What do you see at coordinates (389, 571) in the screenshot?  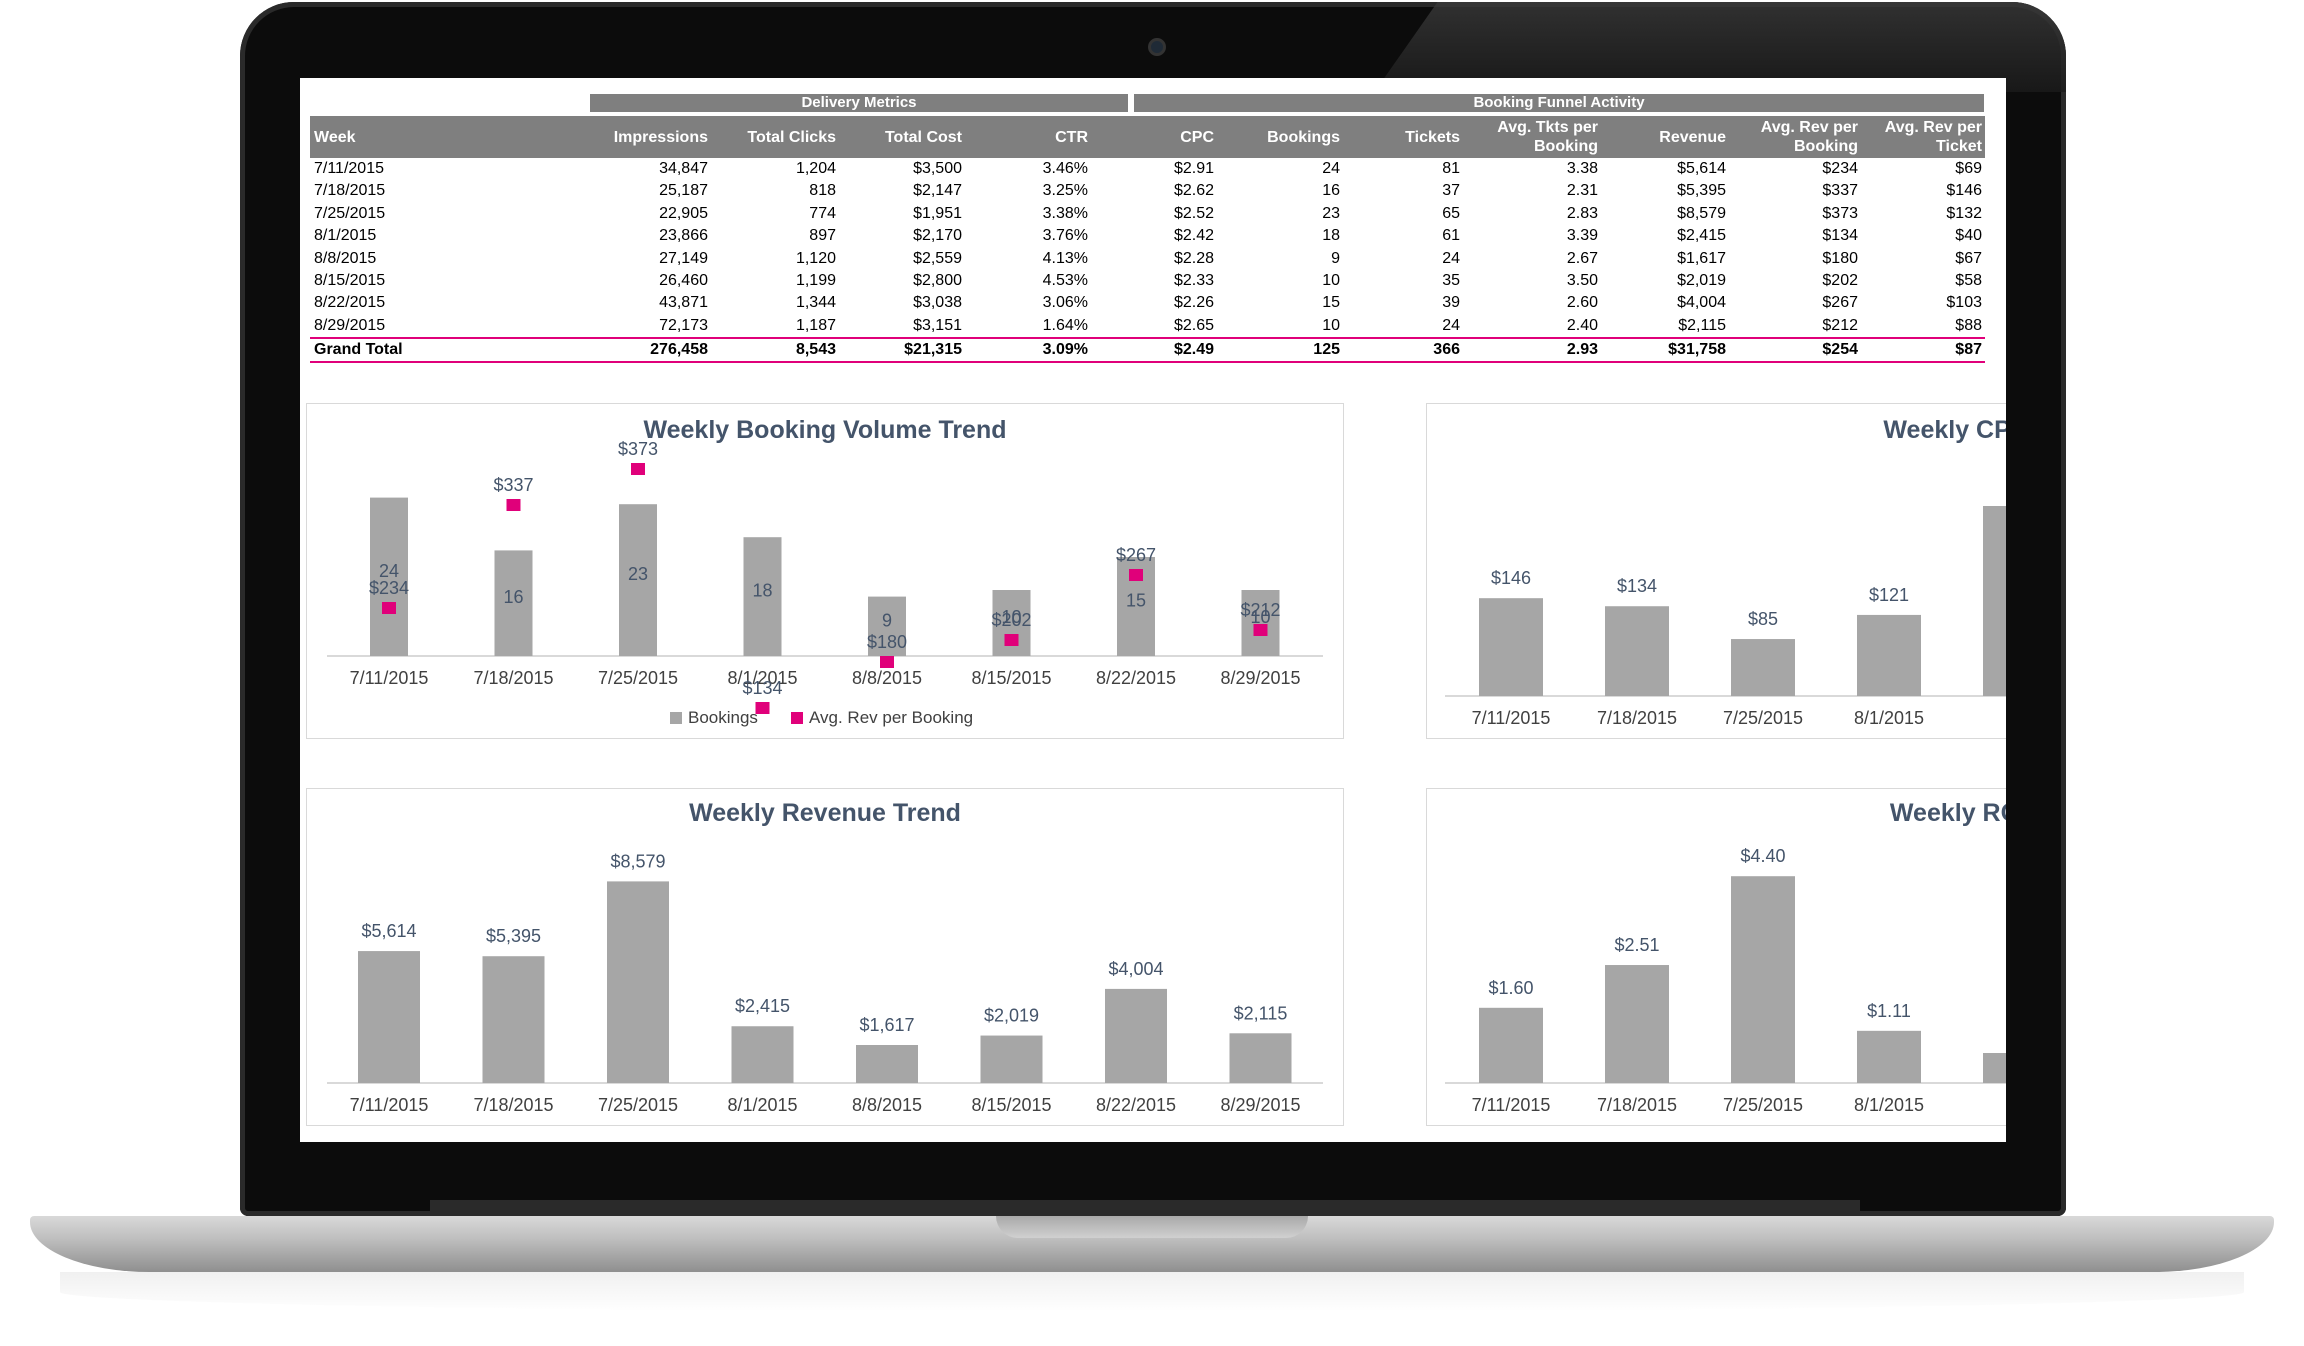 I see `bar-data-label: 24` at bounding box center [389, 571].